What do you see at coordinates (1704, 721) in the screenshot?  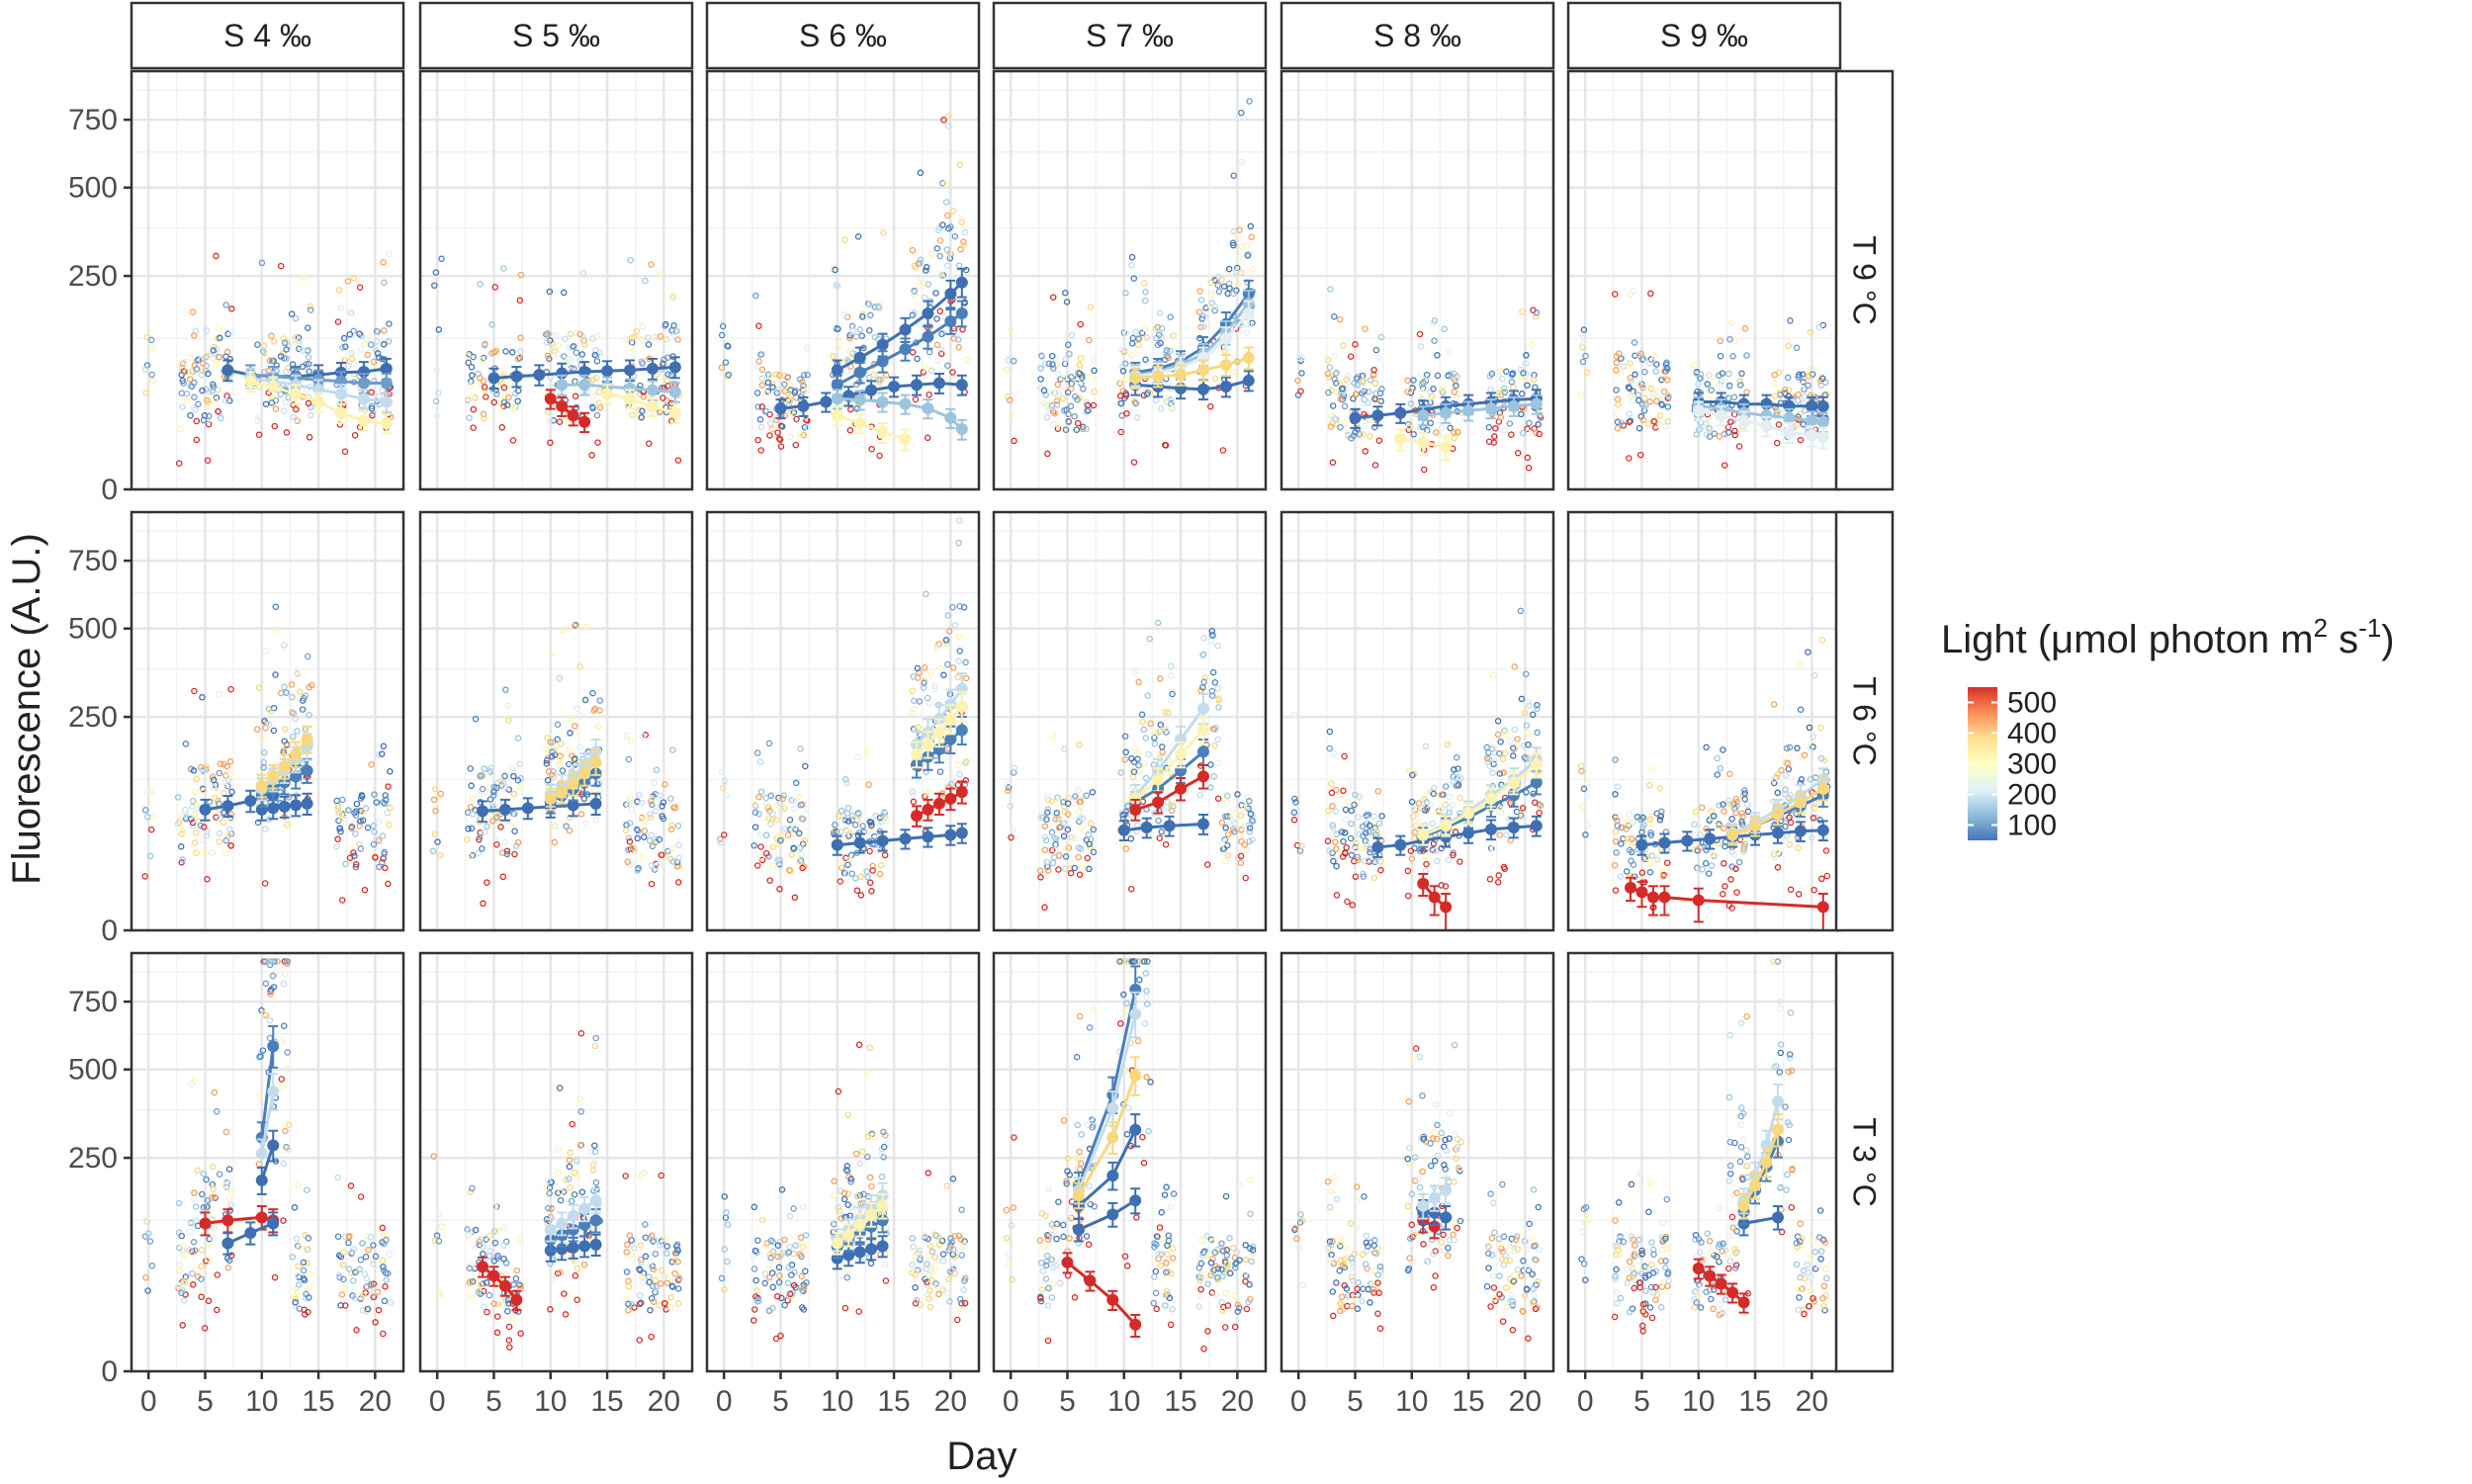 I see `panel-r1-c5` at bounding box center [1704, 721].